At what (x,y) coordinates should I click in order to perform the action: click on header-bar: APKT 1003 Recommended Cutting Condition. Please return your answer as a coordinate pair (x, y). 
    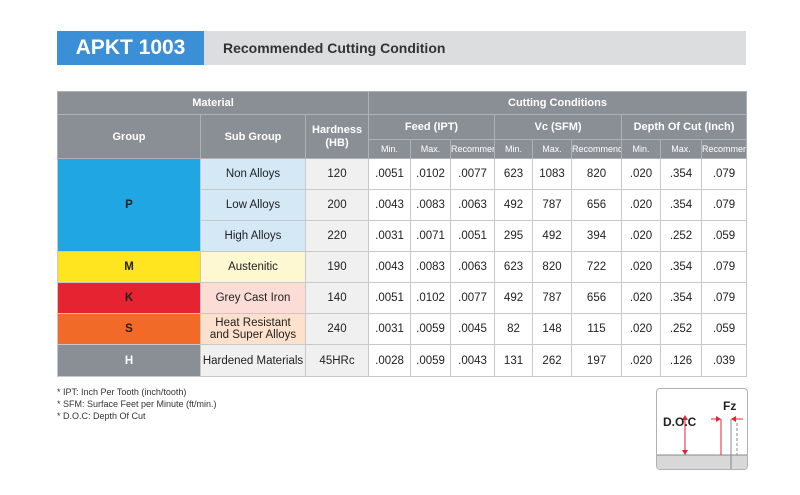
    Looking at the image, I should click on (401, 48).